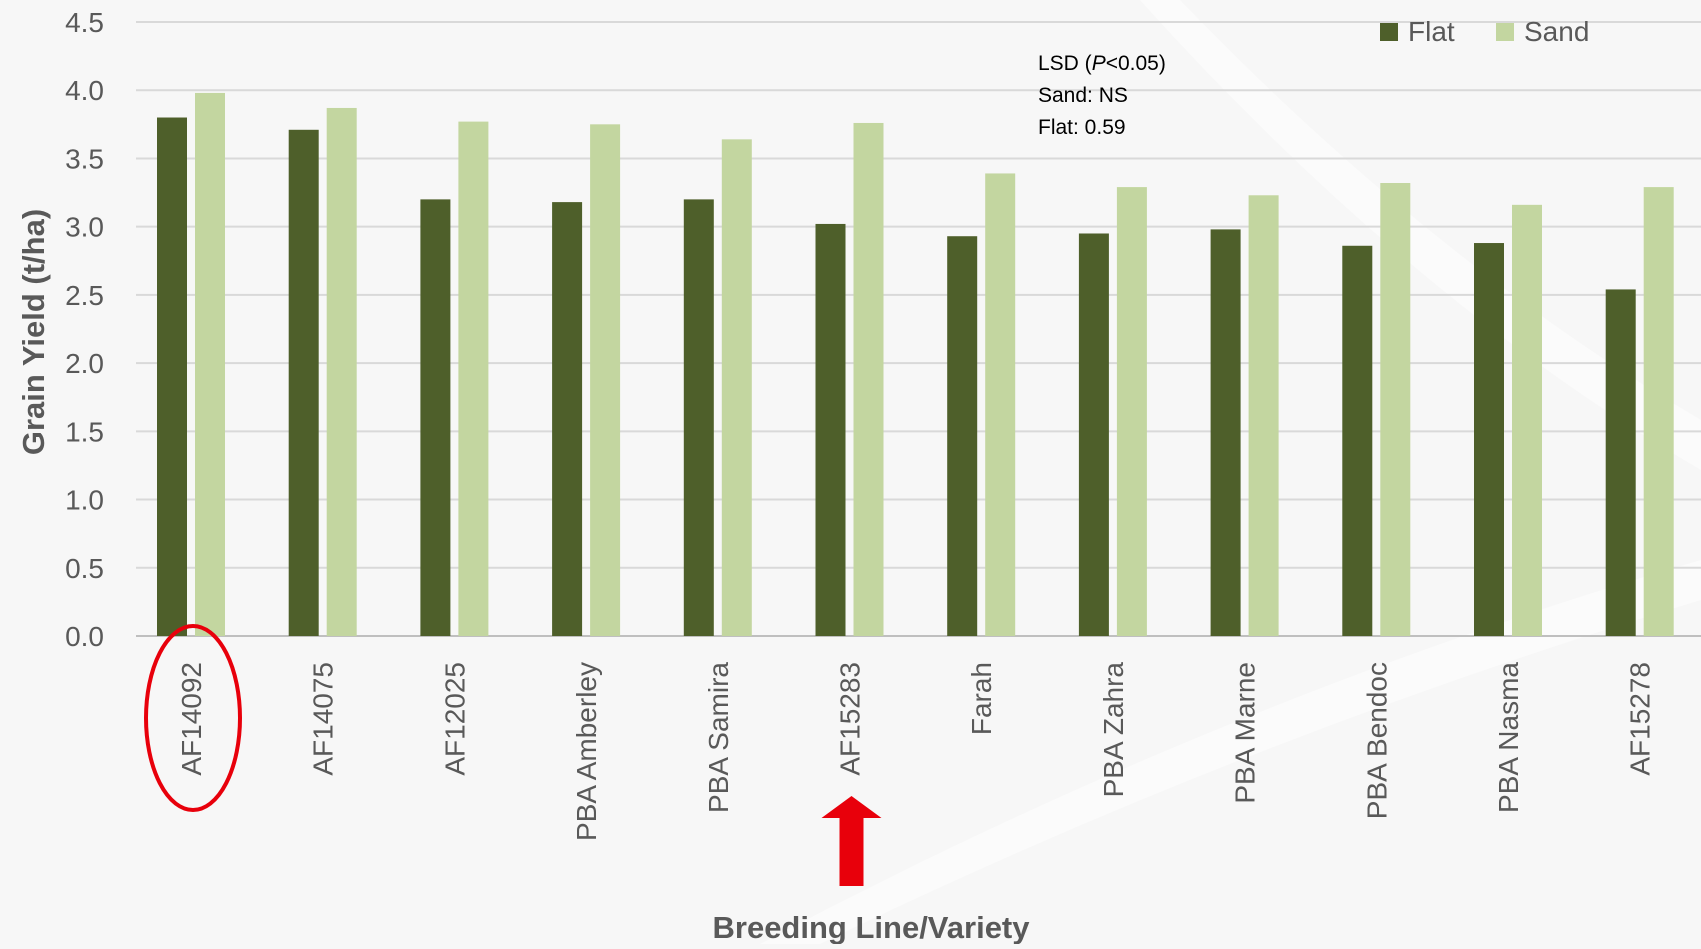 The height and width of the screenshot is (949, 1701). I want to click on y-tick-label: 1.0, so click(84, 500).